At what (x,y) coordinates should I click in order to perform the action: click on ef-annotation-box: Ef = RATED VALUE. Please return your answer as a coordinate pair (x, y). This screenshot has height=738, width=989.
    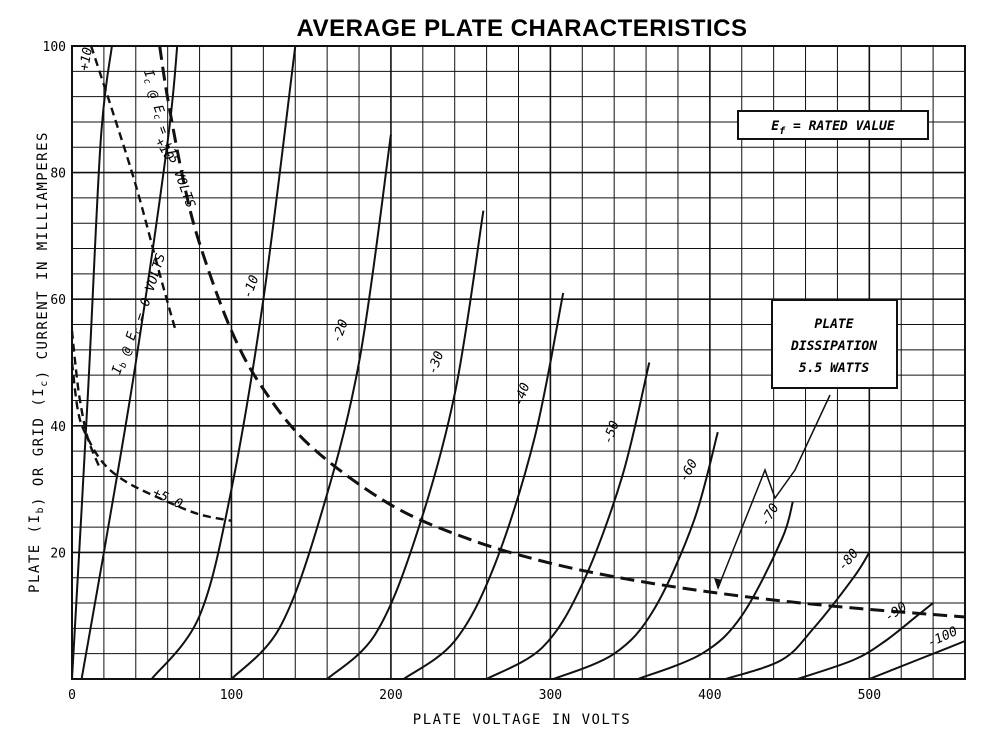
    Looking at the image, I should click on (833, 125).